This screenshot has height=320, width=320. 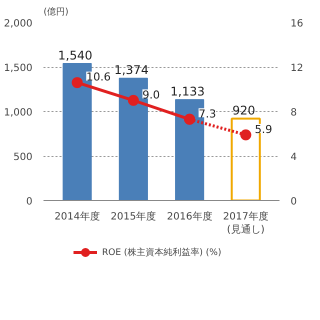 What do you see at coordinates (244, 111) in the screenshot?
I see `data-label: 920` at bounding box center [244, 111].